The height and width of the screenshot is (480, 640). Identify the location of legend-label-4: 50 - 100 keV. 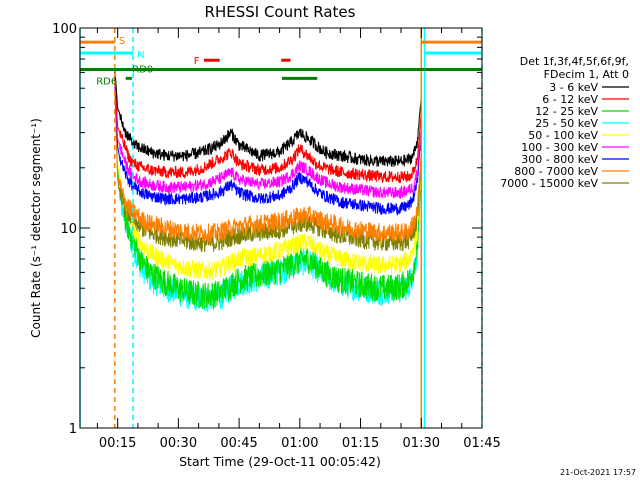
(563, 135).